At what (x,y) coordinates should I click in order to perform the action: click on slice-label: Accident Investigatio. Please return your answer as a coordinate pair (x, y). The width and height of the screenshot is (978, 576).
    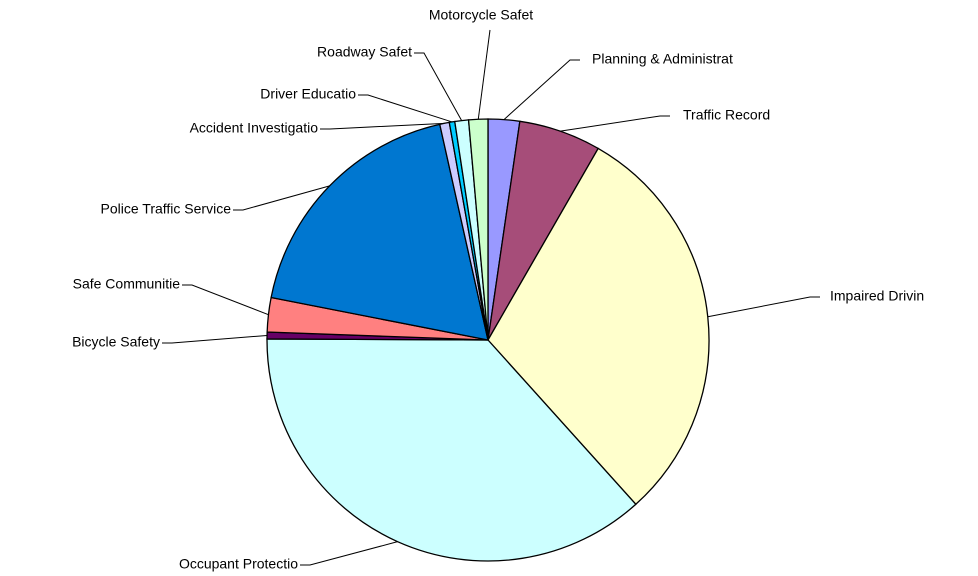
    Looking at the image, I should click on (254, 128).